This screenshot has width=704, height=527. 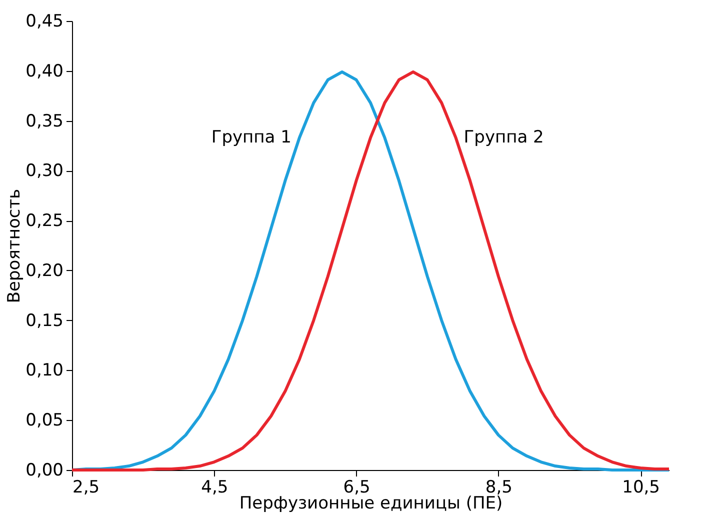 What do you see at coordinates (45, 121) in the screenshot?
I see `y-tick-label: 0,35` at bounding box center [45, 121].